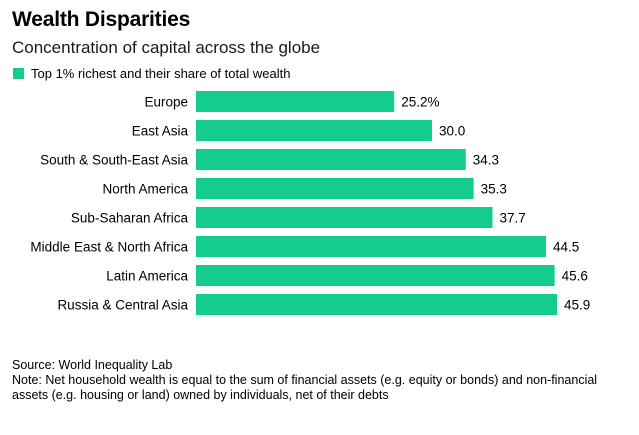 The height and width of the screenshot is (435, 639). What do you see at coordinates (145, 189) in the screenshot?
I see `category-label: North America` at bounding box center [145, 189].